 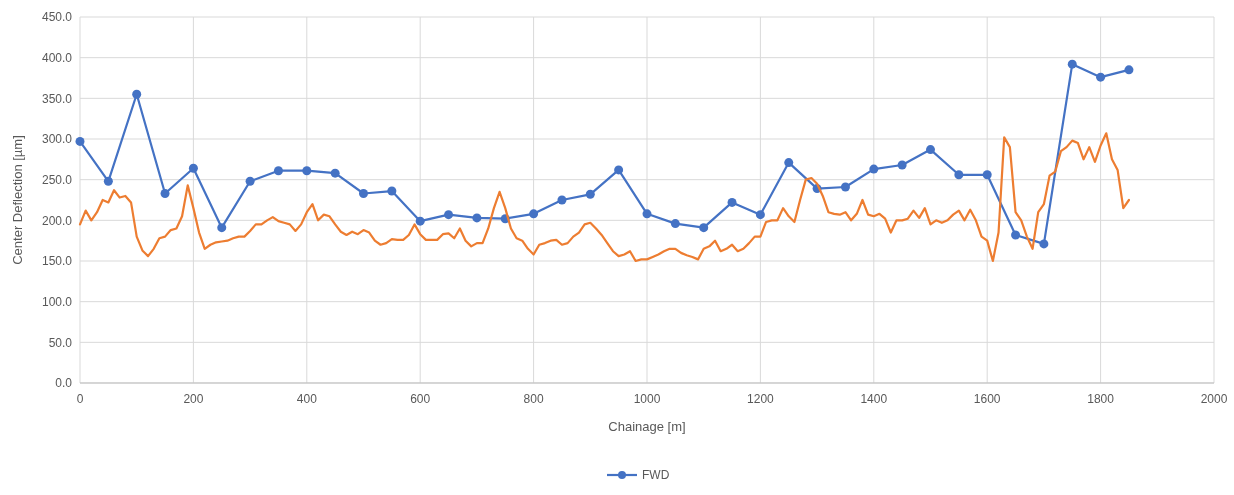 I want to click on y-tick-label: 0.0, so click(x=64, y=383).